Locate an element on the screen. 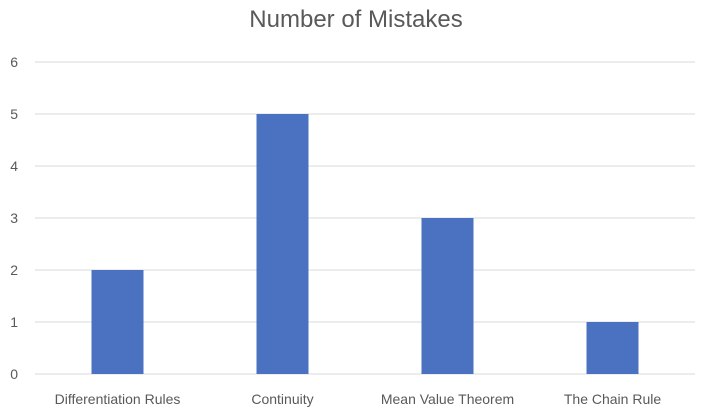  x-tick-label: Mean Value Theorem is located at coordinates (447, 399).